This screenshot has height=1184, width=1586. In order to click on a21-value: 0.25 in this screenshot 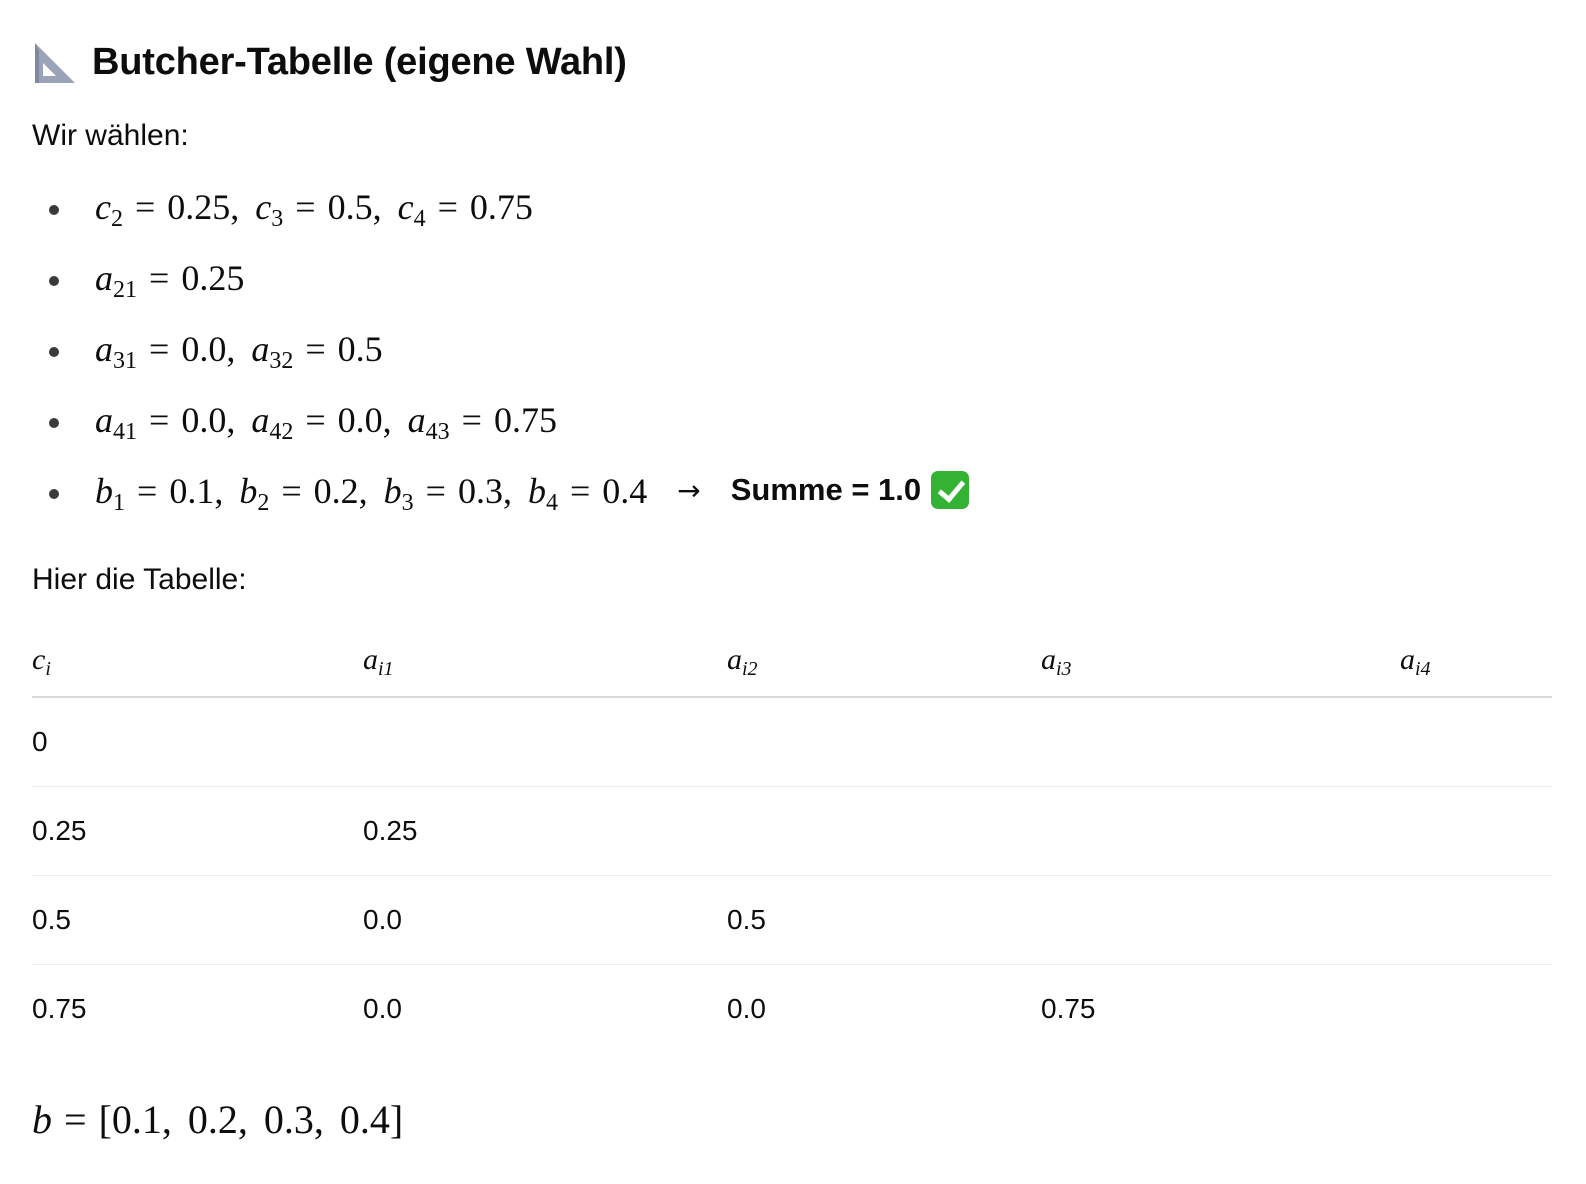, I will do `click(213, 278)`.